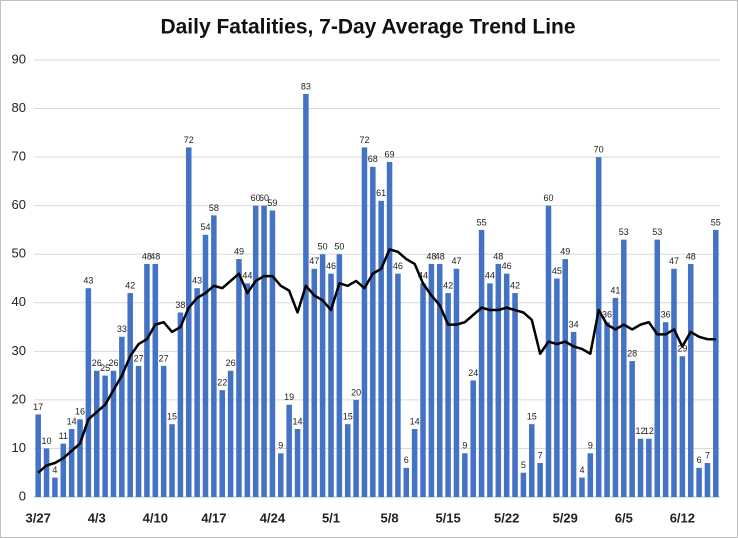  Describe the element at coordinates (38, 517) in the screenshot. I see `x-tick-label: 3/27` at that location.